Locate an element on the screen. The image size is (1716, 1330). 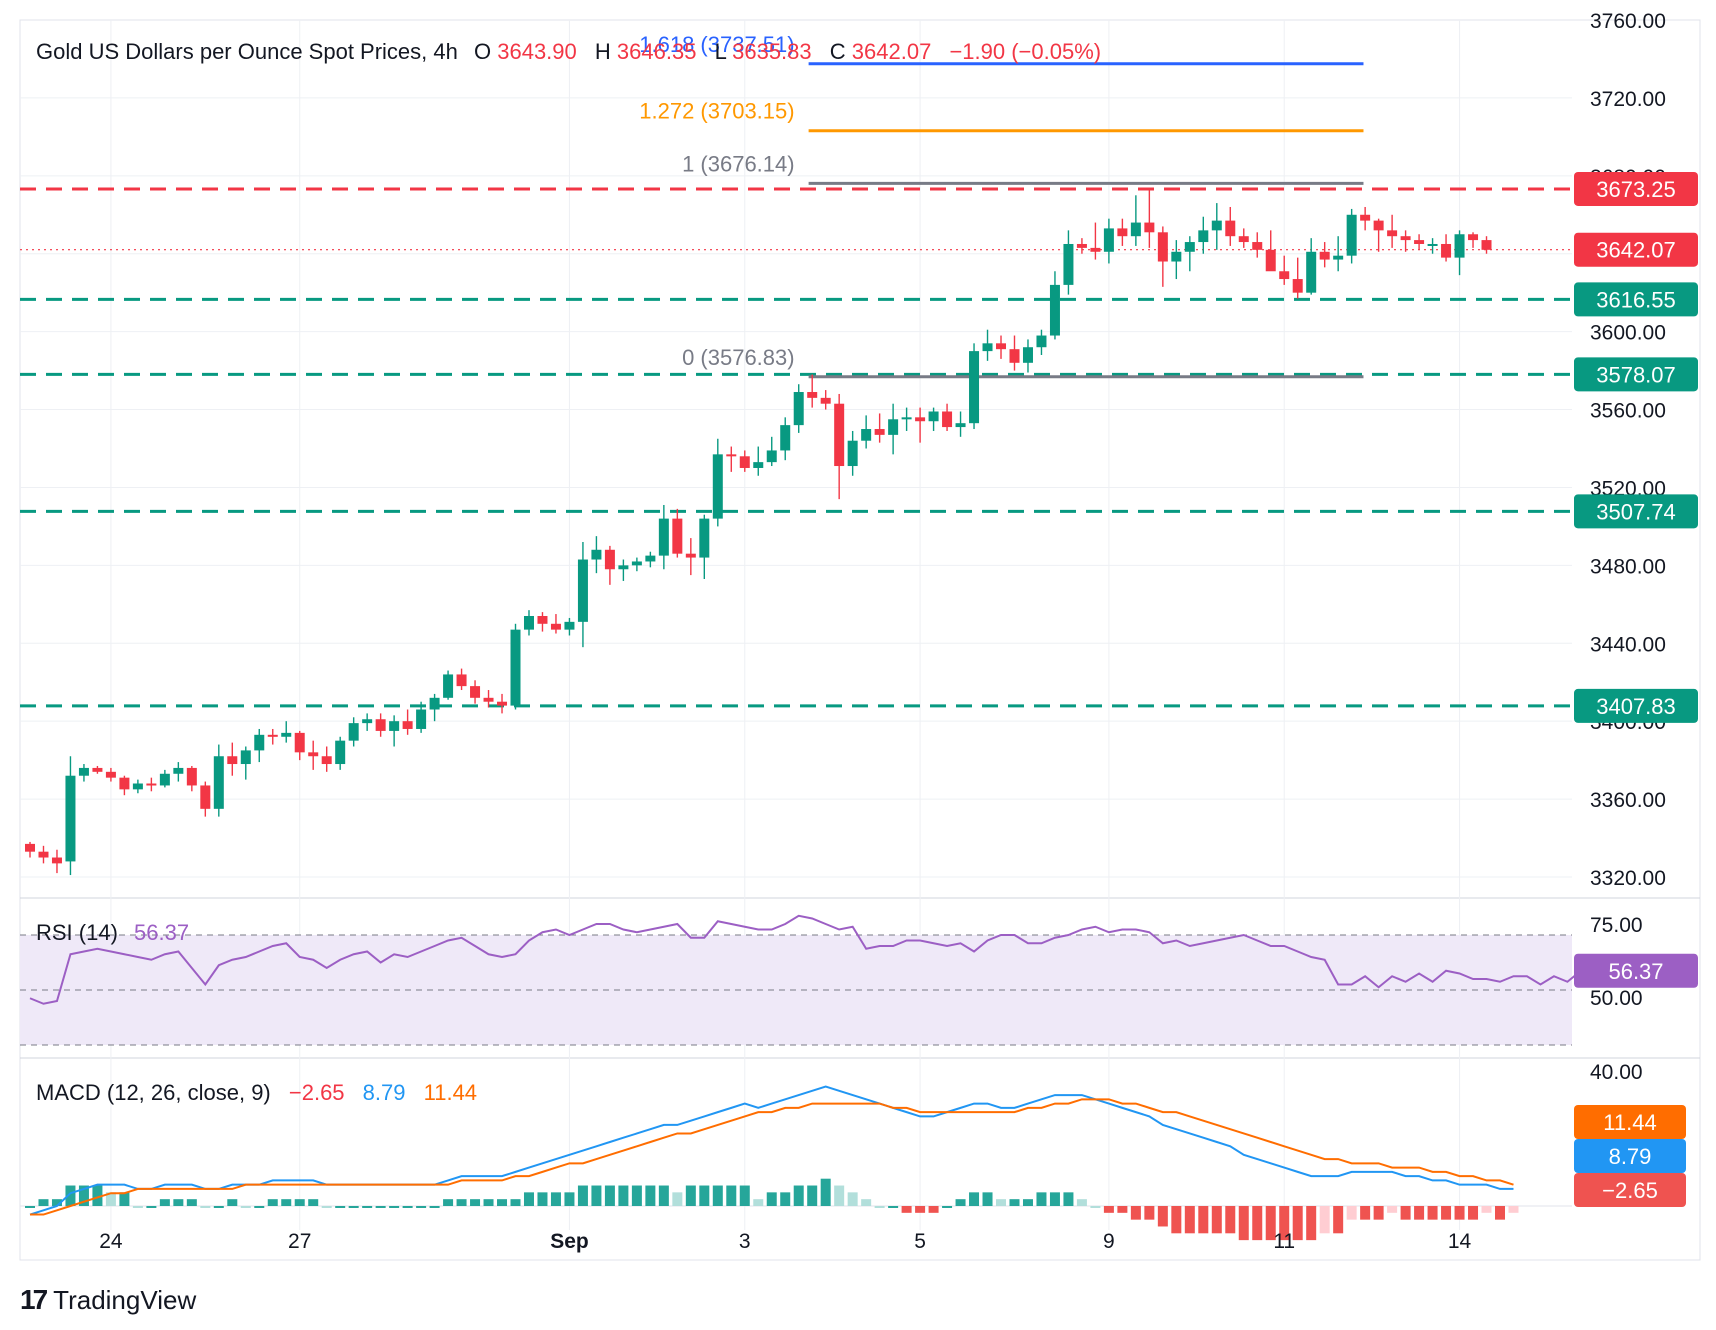
signal-line is located at coordinates (772, 1157).